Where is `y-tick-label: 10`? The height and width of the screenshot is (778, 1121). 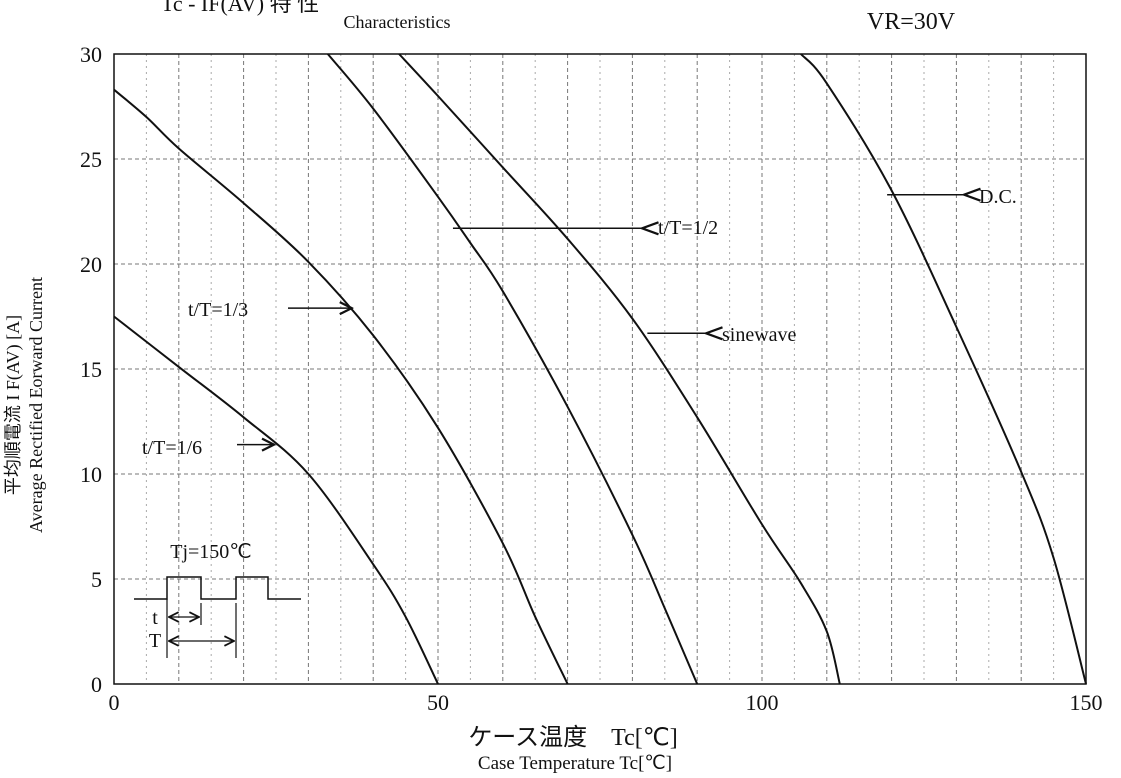
y-tick-label: 10 is located at coordinates (91, 474).